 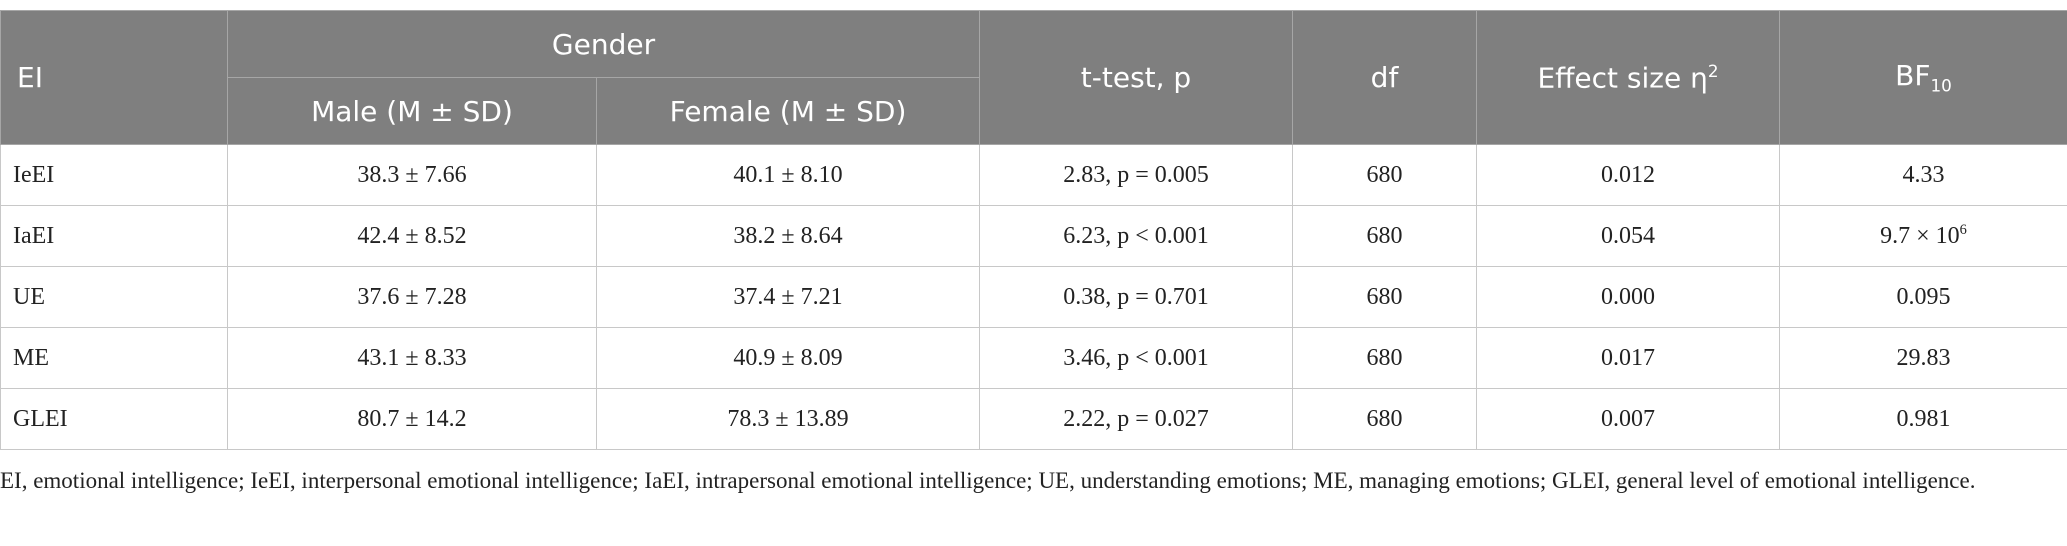 What do you see at coordinates (1136, 419) in the screenshot?
I see `table-cell: 2.22, p = 0.027` at bounding box center [1136, 419].